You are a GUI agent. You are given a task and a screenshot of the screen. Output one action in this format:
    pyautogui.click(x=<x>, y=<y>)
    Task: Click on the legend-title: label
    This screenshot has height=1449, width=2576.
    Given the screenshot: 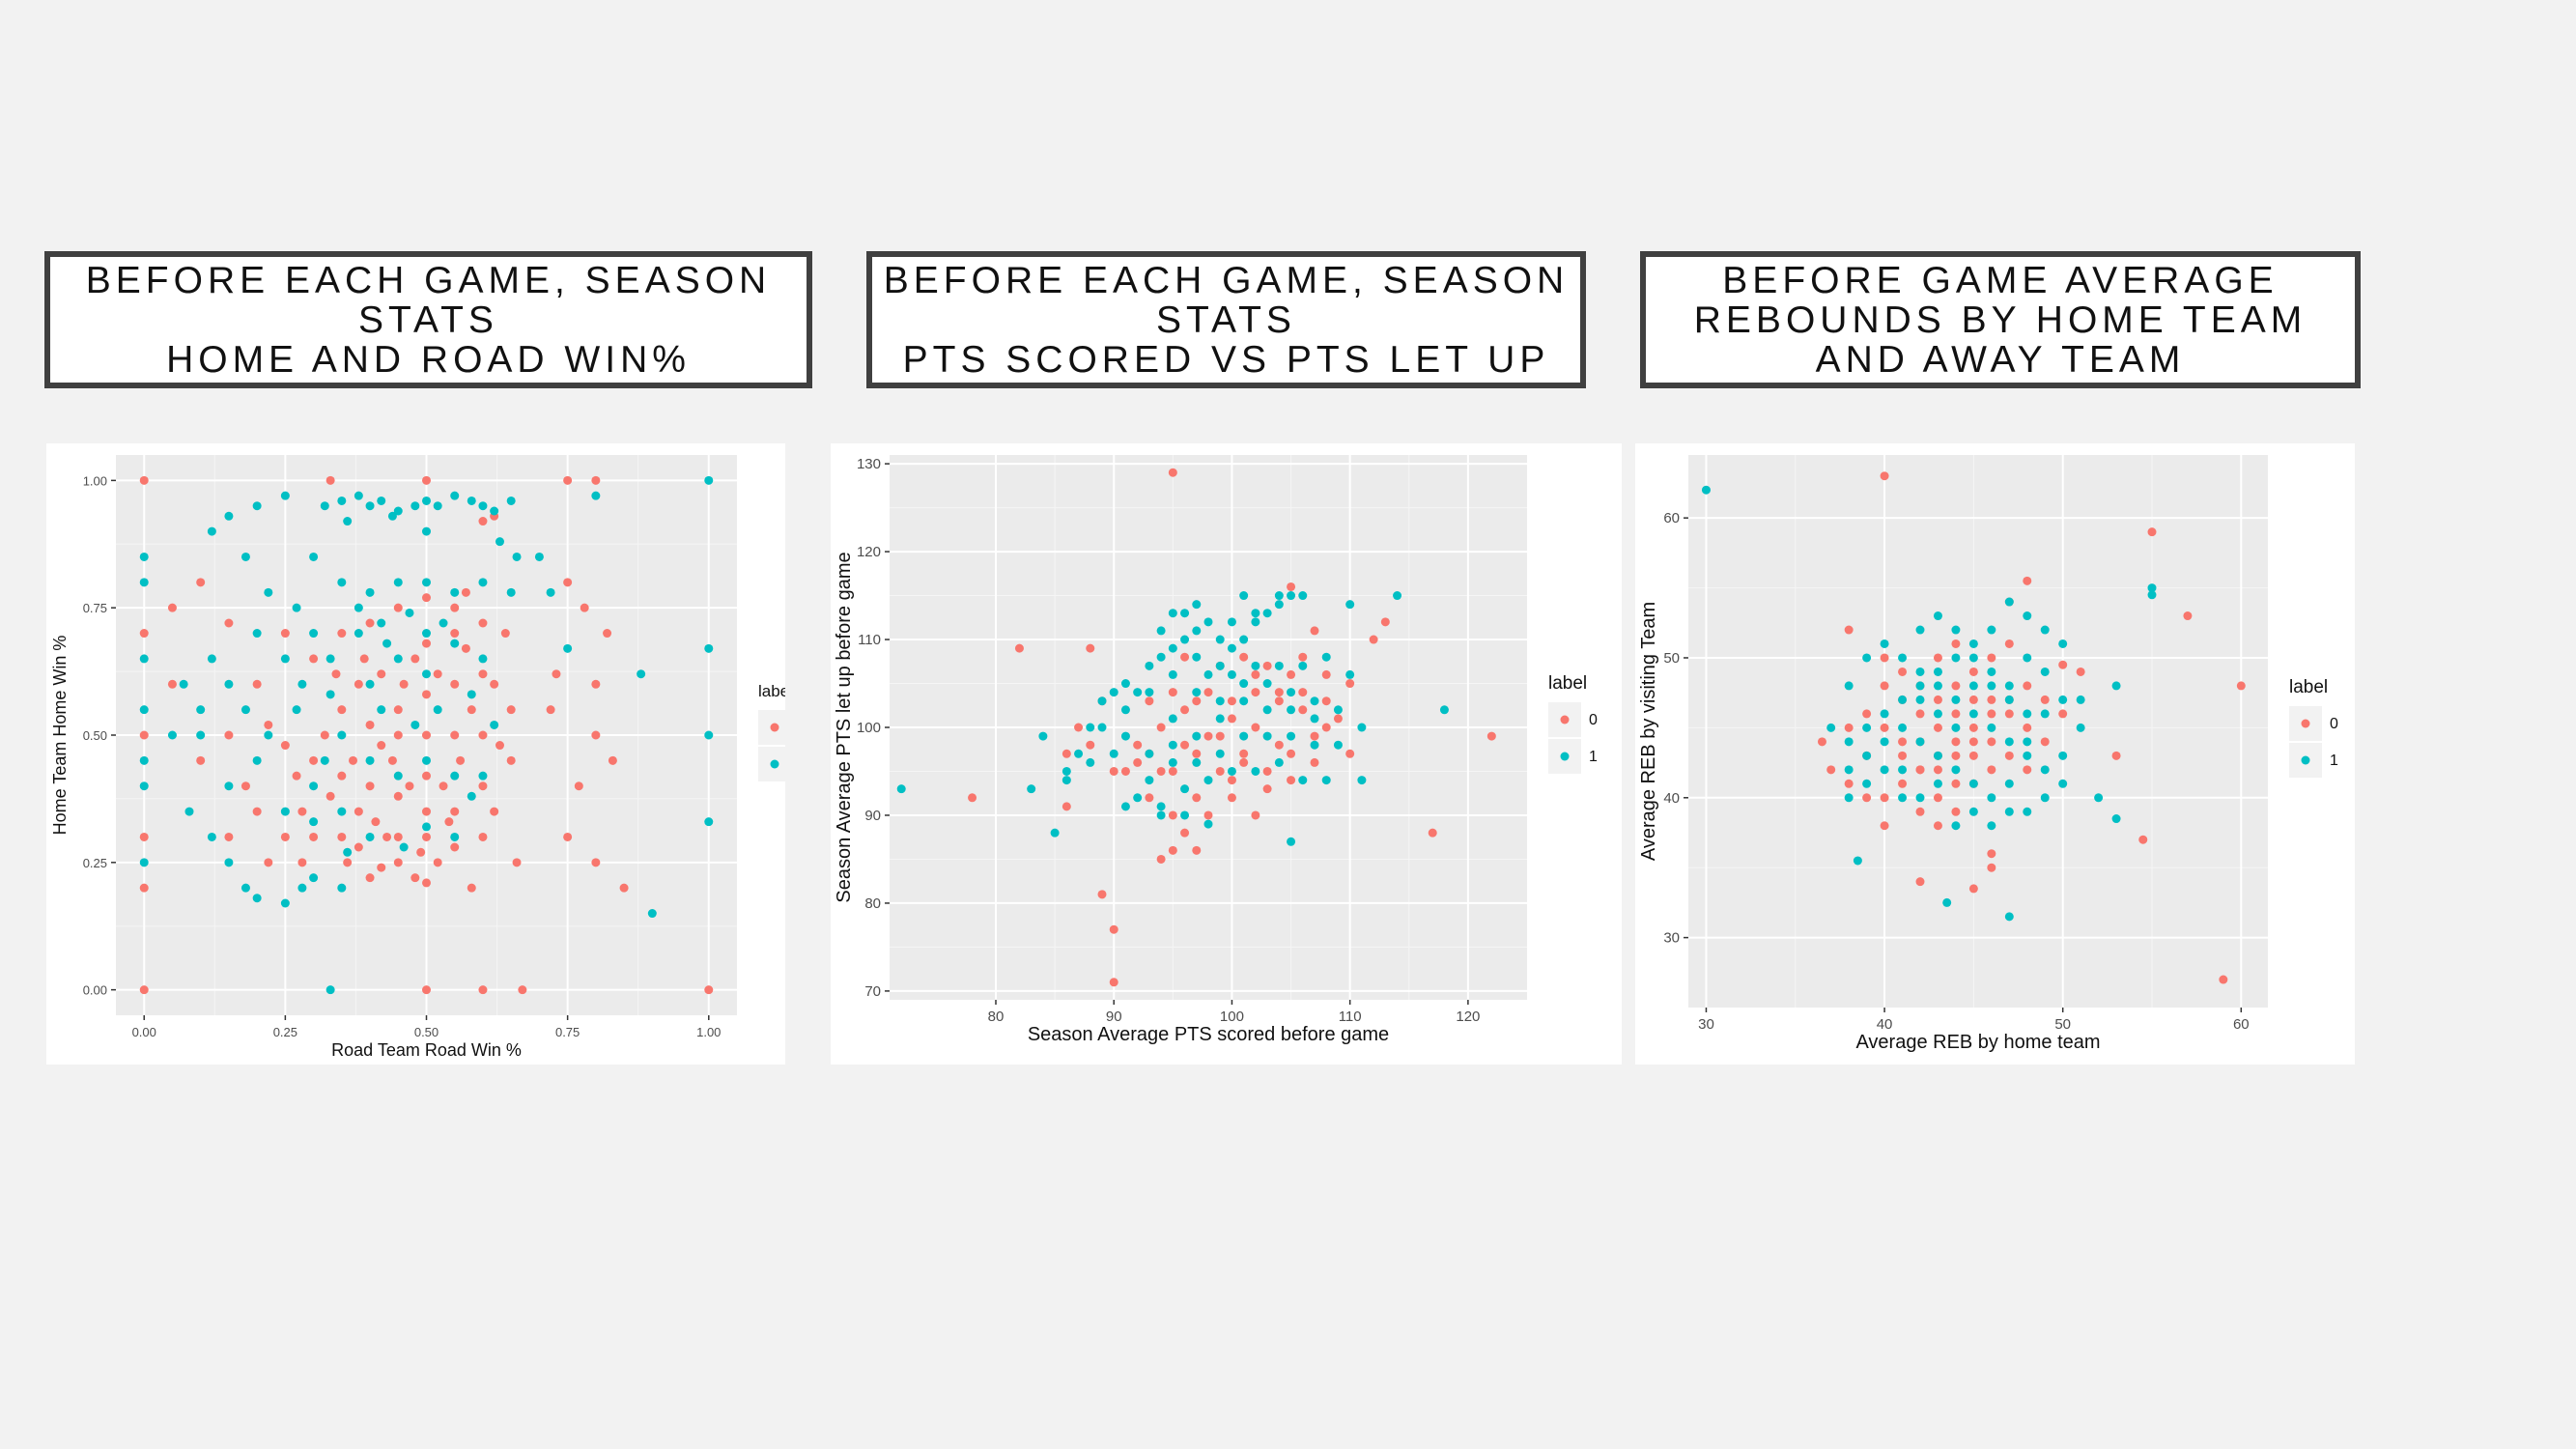 What is the action you would take?
    pyautogui.click(x=2308, y=687)
    